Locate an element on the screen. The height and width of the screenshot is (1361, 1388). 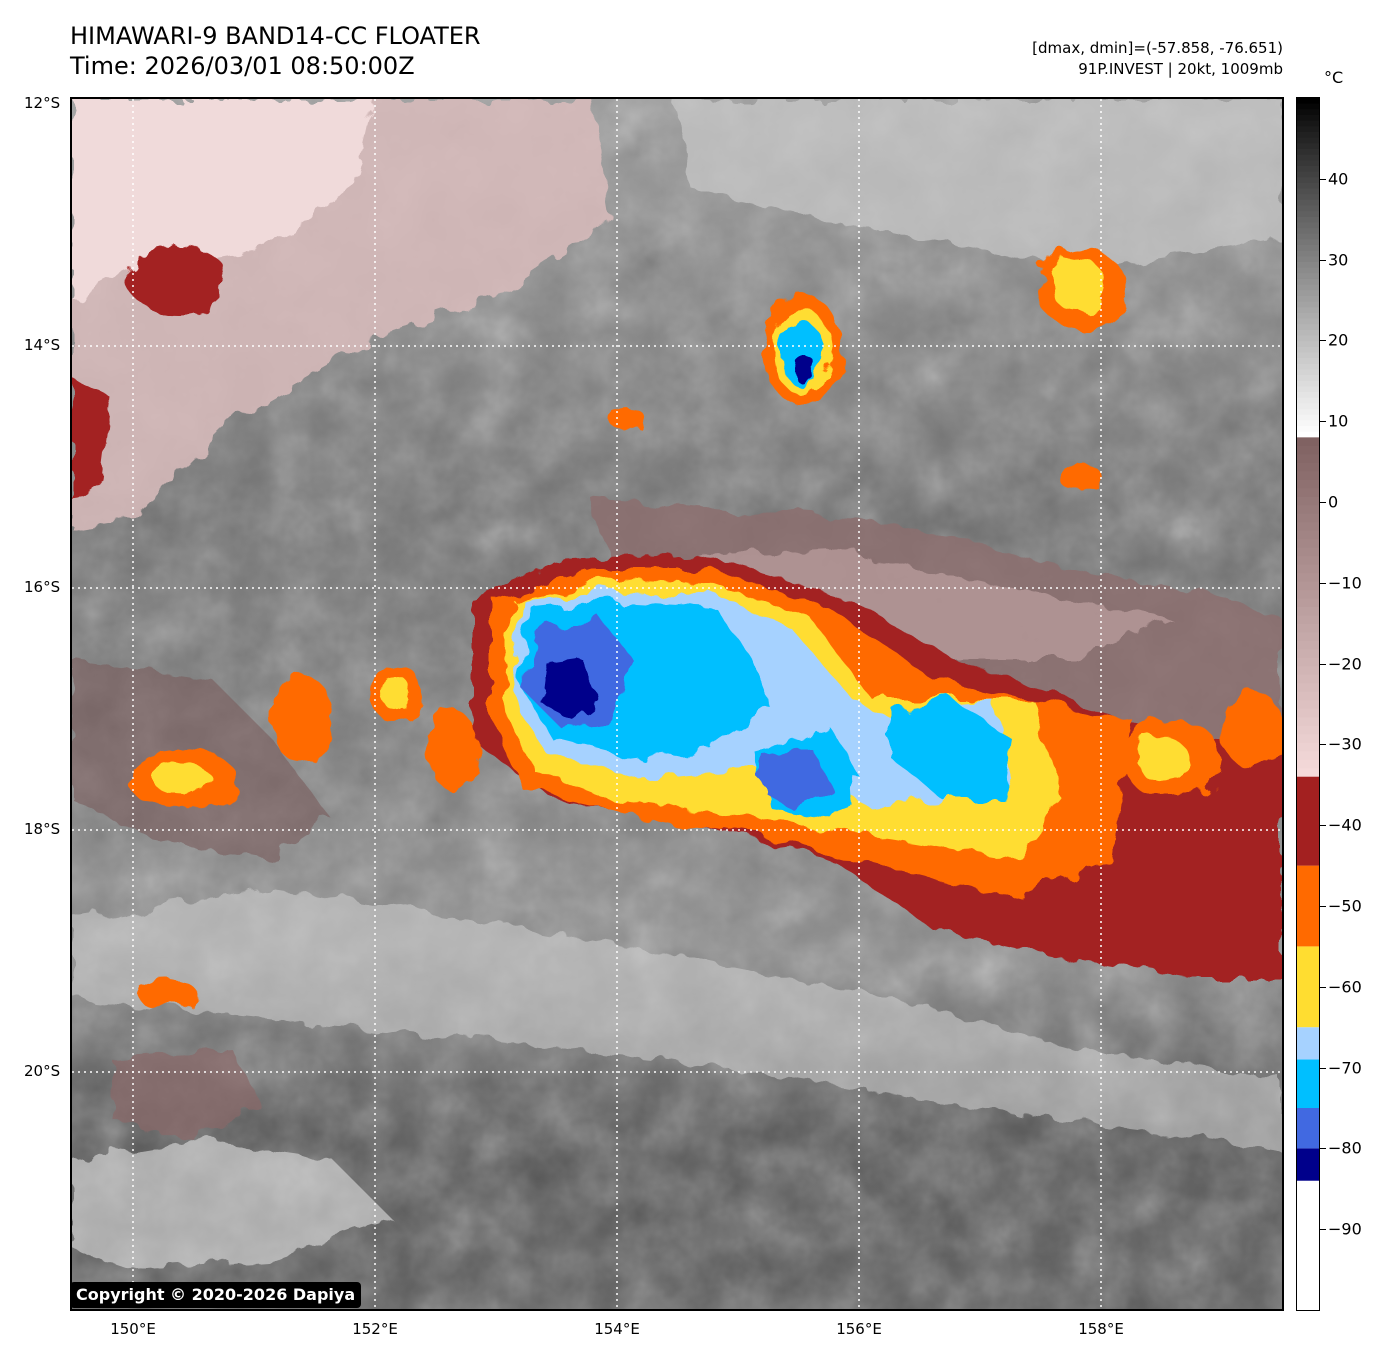
colorbar-tick-label: 10 is located at coordinates (1338, 421).